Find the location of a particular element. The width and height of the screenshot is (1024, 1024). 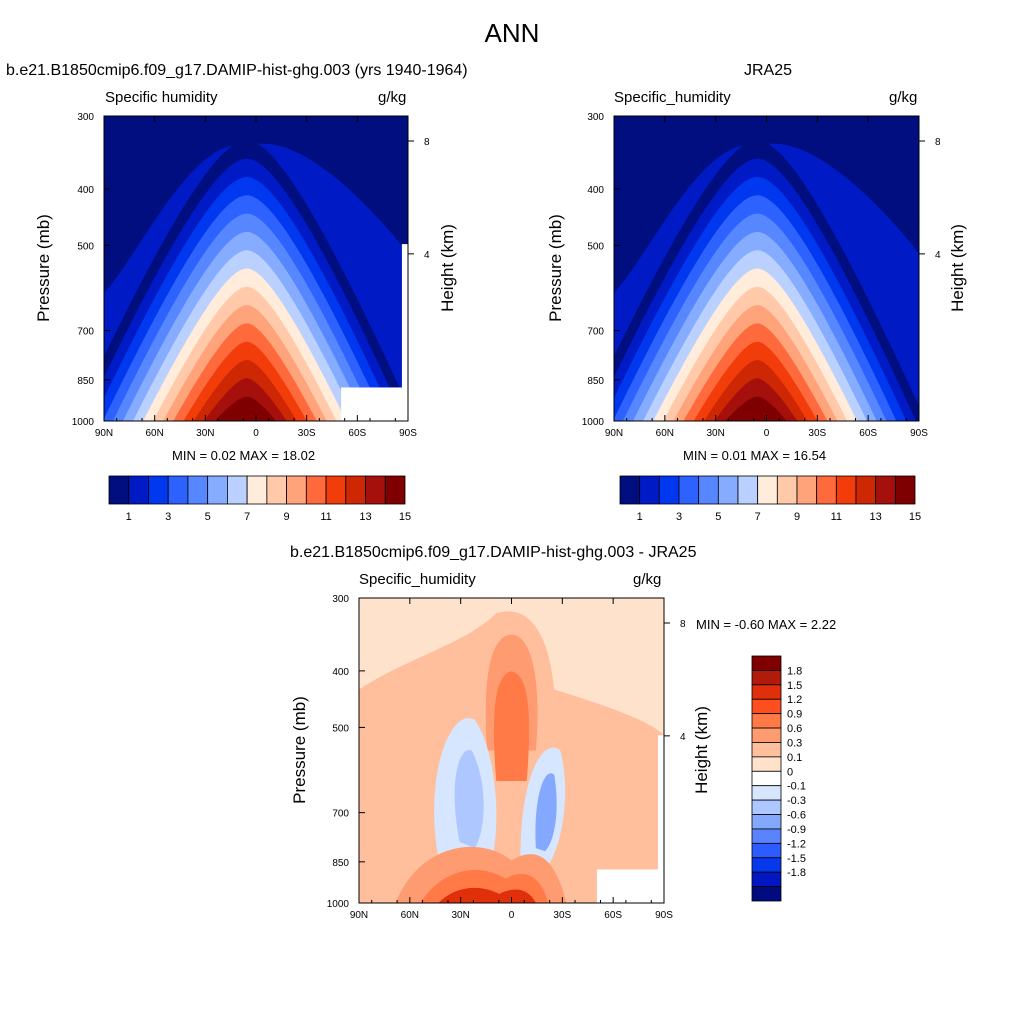

panel-2-x-tick-label: 60S is located at coordinates (868, 433).